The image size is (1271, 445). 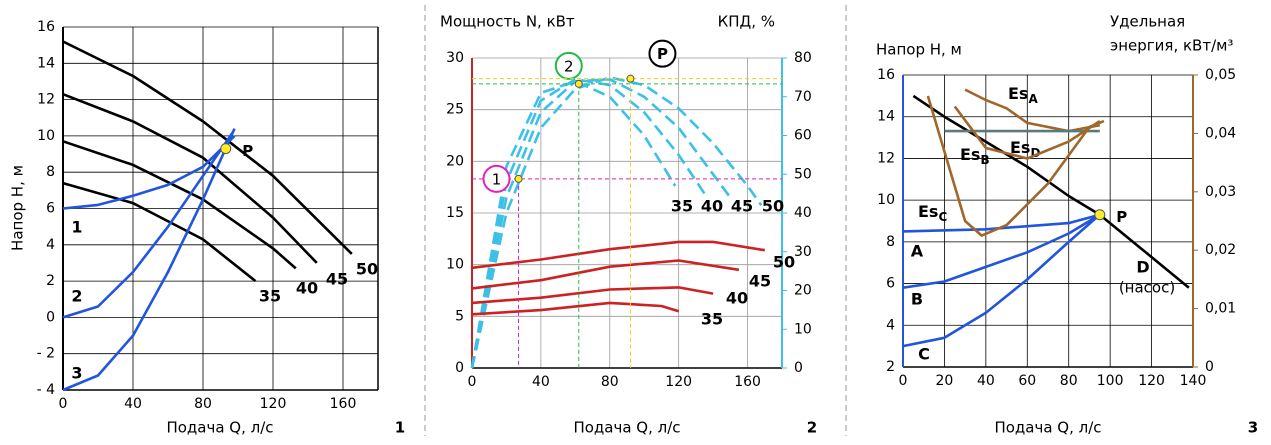 What do you see at coordinates (1147, 22) in the screenshot?
I see `y2-axis-label: Удельная` at bounding box center [1147, 22].